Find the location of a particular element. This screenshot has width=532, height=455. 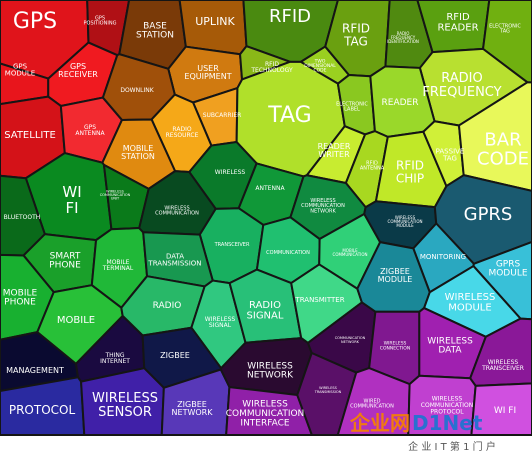

cell-label: USER EQUIPMENT is located at coordinates (207, 71).